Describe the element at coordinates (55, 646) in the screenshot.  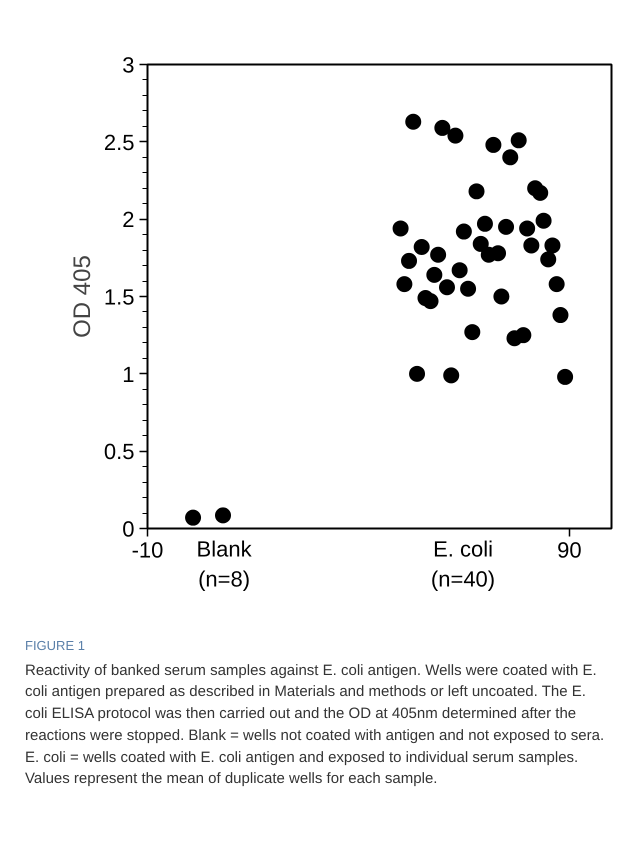
I see `caption: FIGURE 1` at that location.